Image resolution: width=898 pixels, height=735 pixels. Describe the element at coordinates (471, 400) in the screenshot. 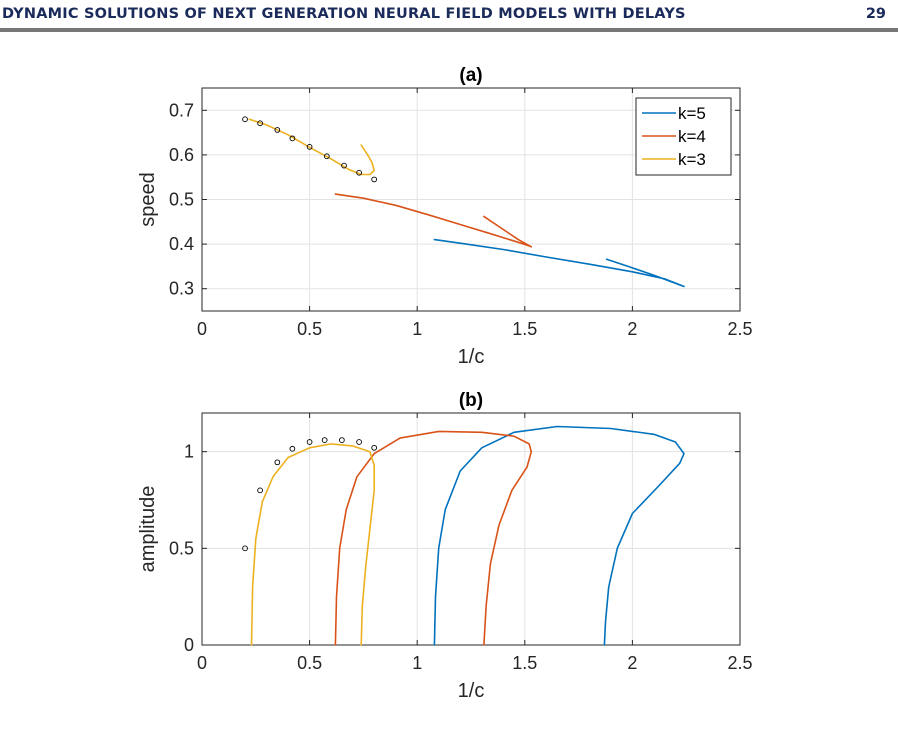

I see `chart-title: (b)` at that location.